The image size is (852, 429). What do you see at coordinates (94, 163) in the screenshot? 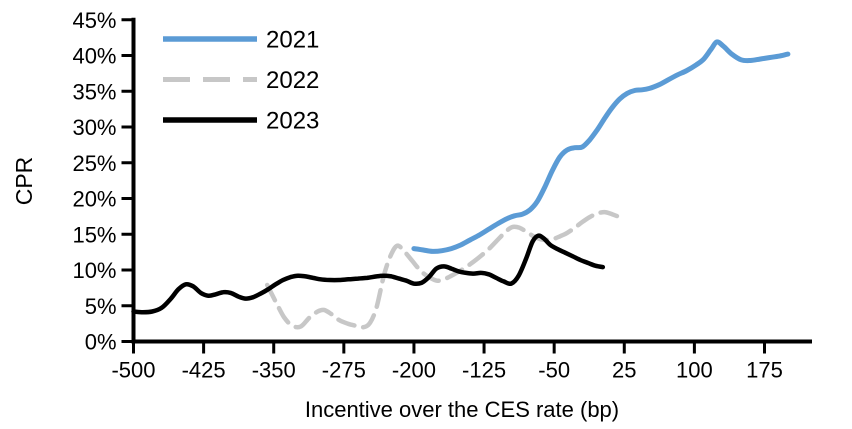
I see `y-tick-label: 25%` at bounding box center [94, 163].